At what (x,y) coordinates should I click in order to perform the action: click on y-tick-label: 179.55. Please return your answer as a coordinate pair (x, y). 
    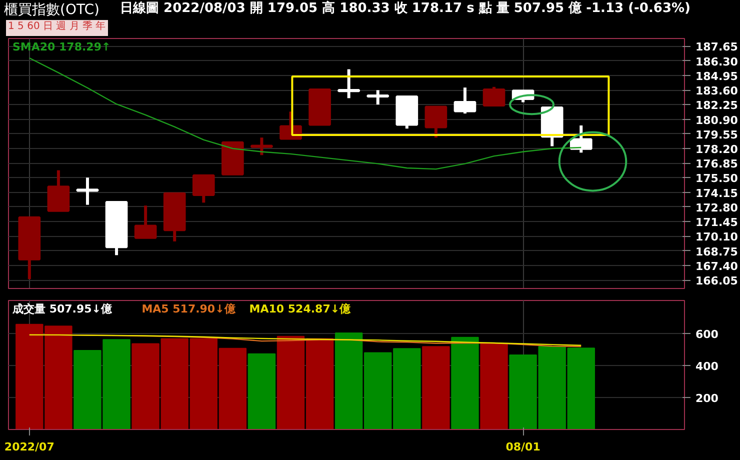
    Looking at the image, I should click on (717, 135).